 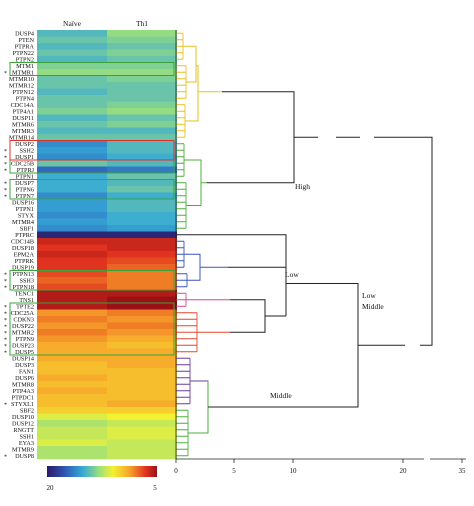 I want to click on gene-label: PTPN1, so click(x=25, y=209).